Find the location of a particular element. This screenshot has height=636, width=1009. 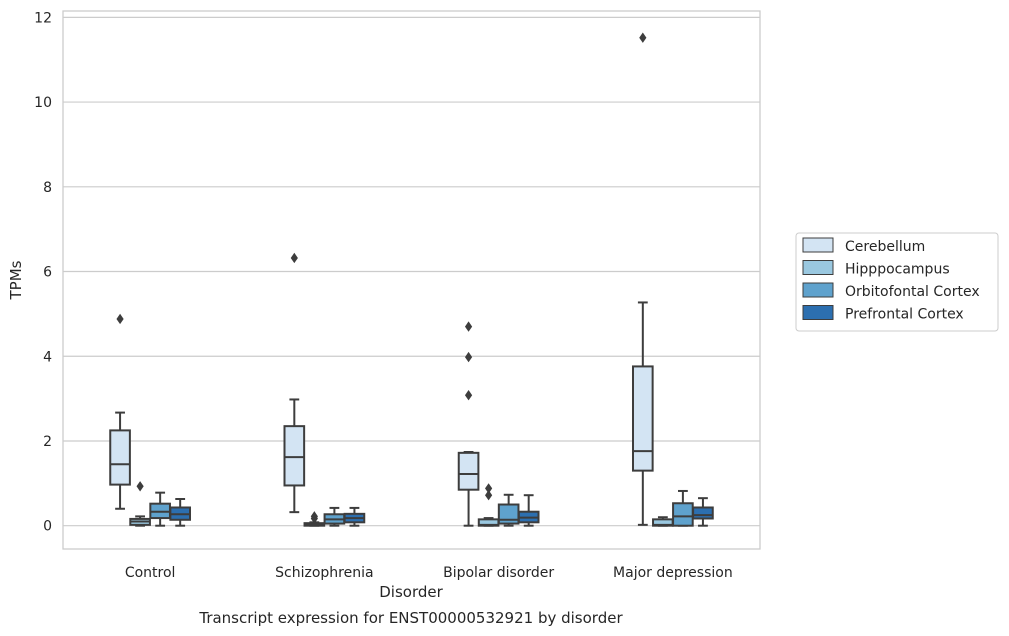

box-cerebellum-major-depression is located at coordinates (642, 279).